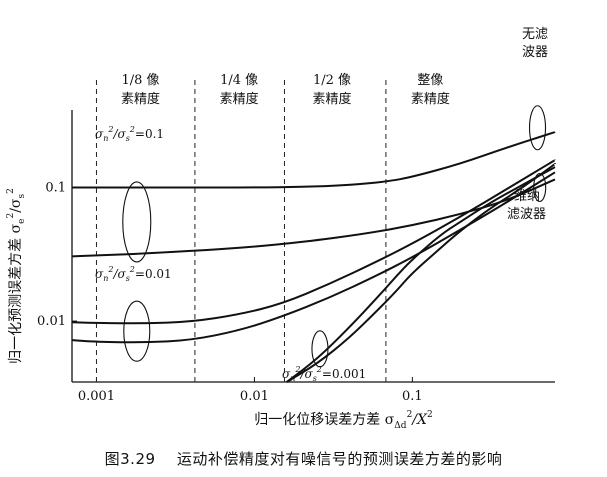  What do you see at coordinates (55, 187) in the screenshot?
I see `y-tick-label: 0.1` at bounding box center [55, 187].